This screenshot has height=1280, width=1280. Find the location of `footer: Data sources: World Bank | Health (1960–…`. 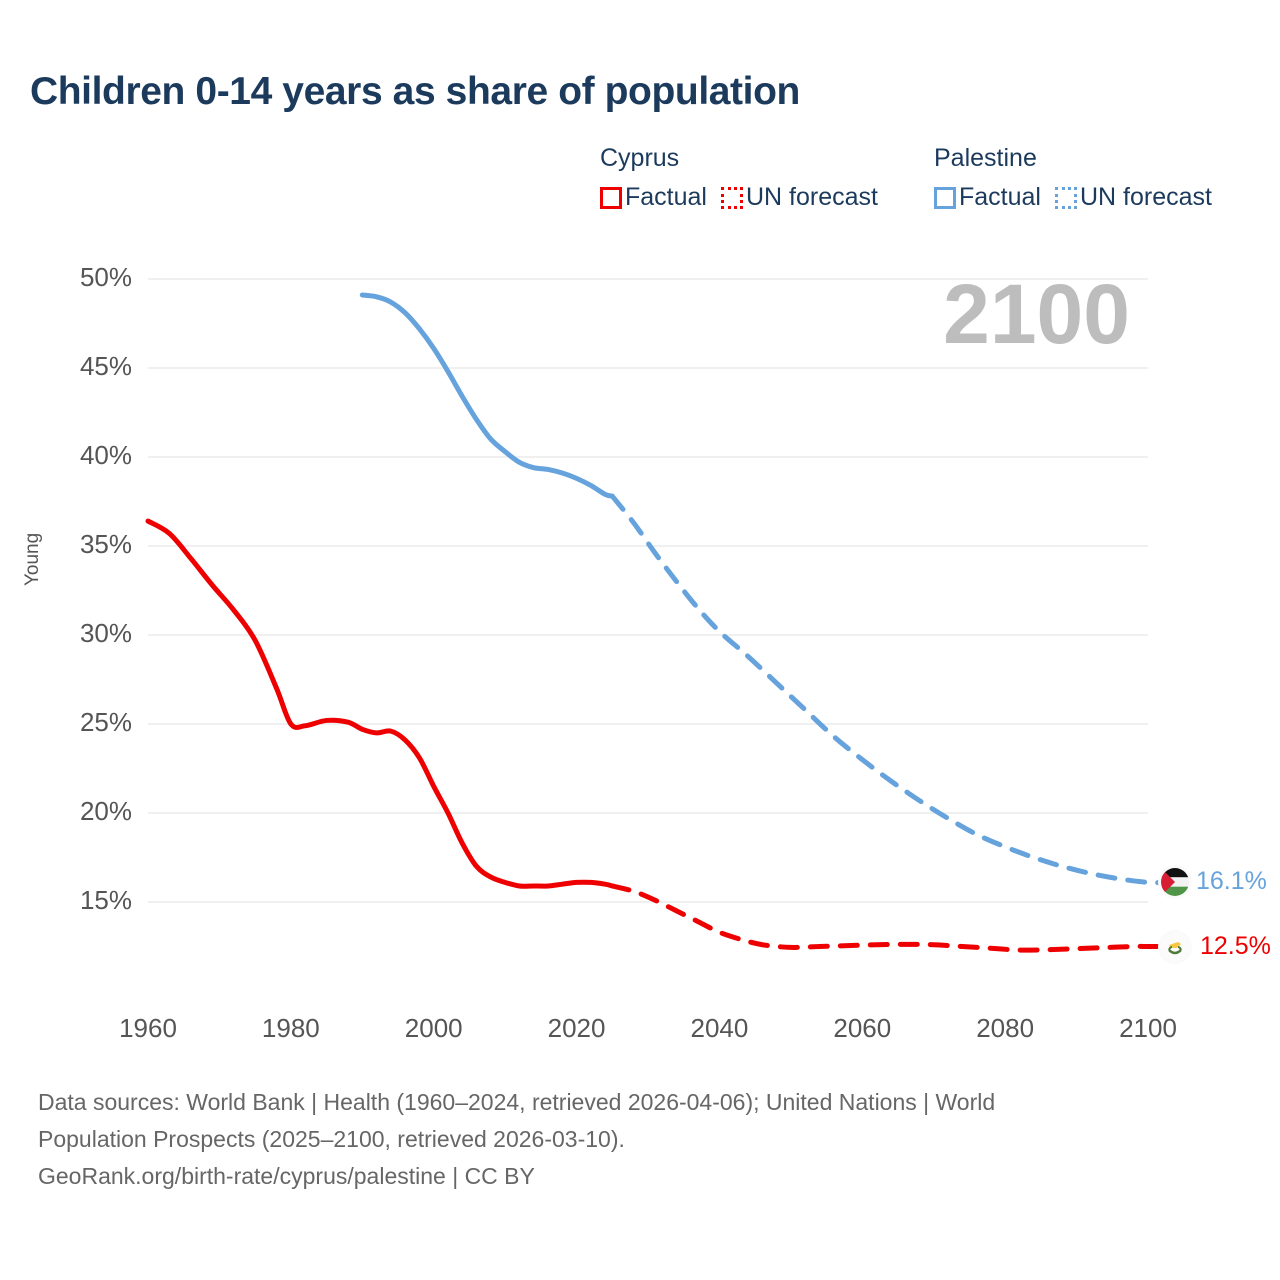

footer: Data sources: World Bank | Health (1960–… is located at coordinates (643, 1139).